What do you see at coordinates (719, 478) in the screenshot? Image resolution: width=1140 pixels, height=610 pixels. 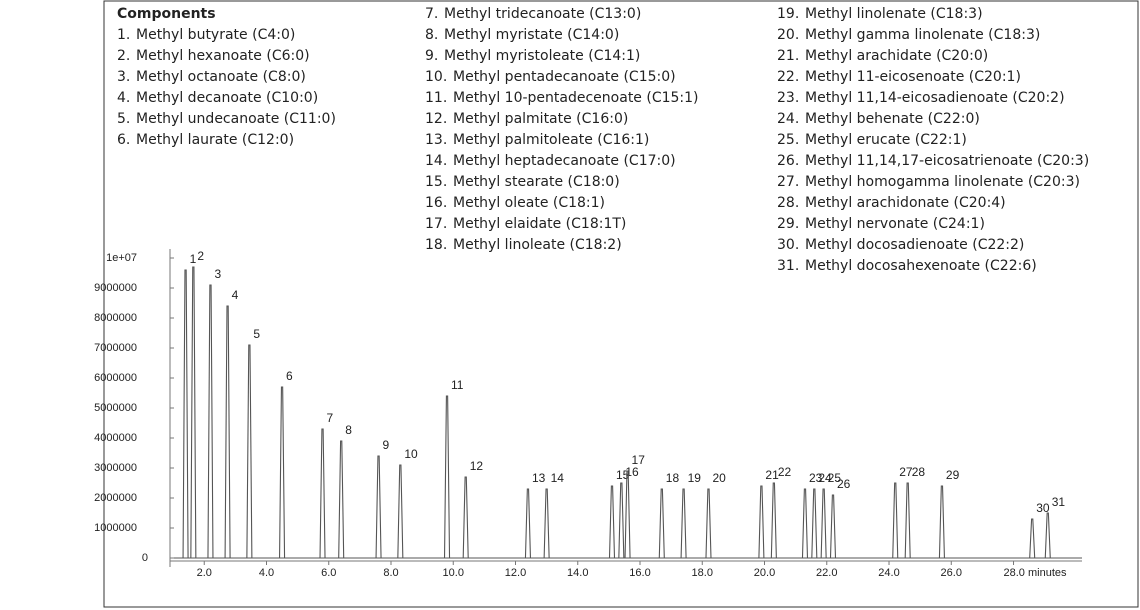 I see `peak-label: 20` at bounding box center [719, 478].